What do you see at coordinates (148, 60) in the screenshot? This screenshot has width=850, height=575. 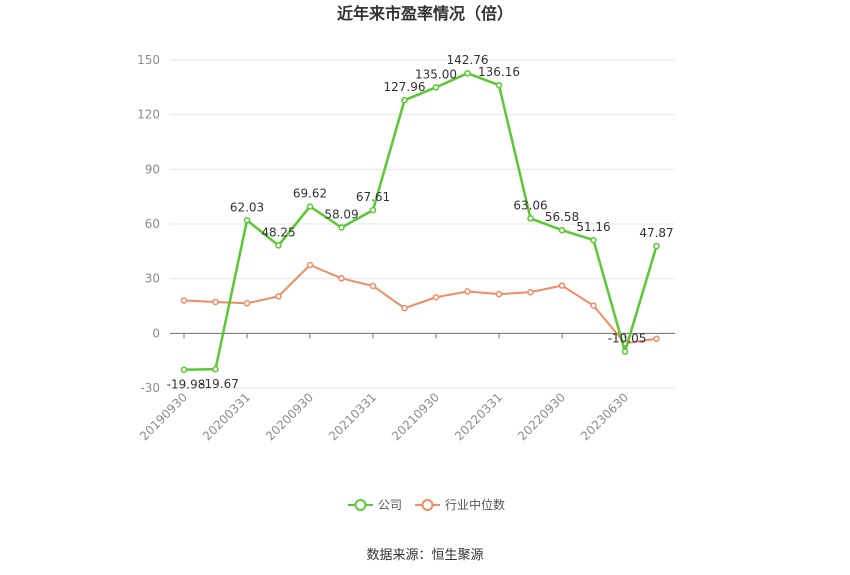 I see `y-tick-label: 150` at bounding box center [148, 60].